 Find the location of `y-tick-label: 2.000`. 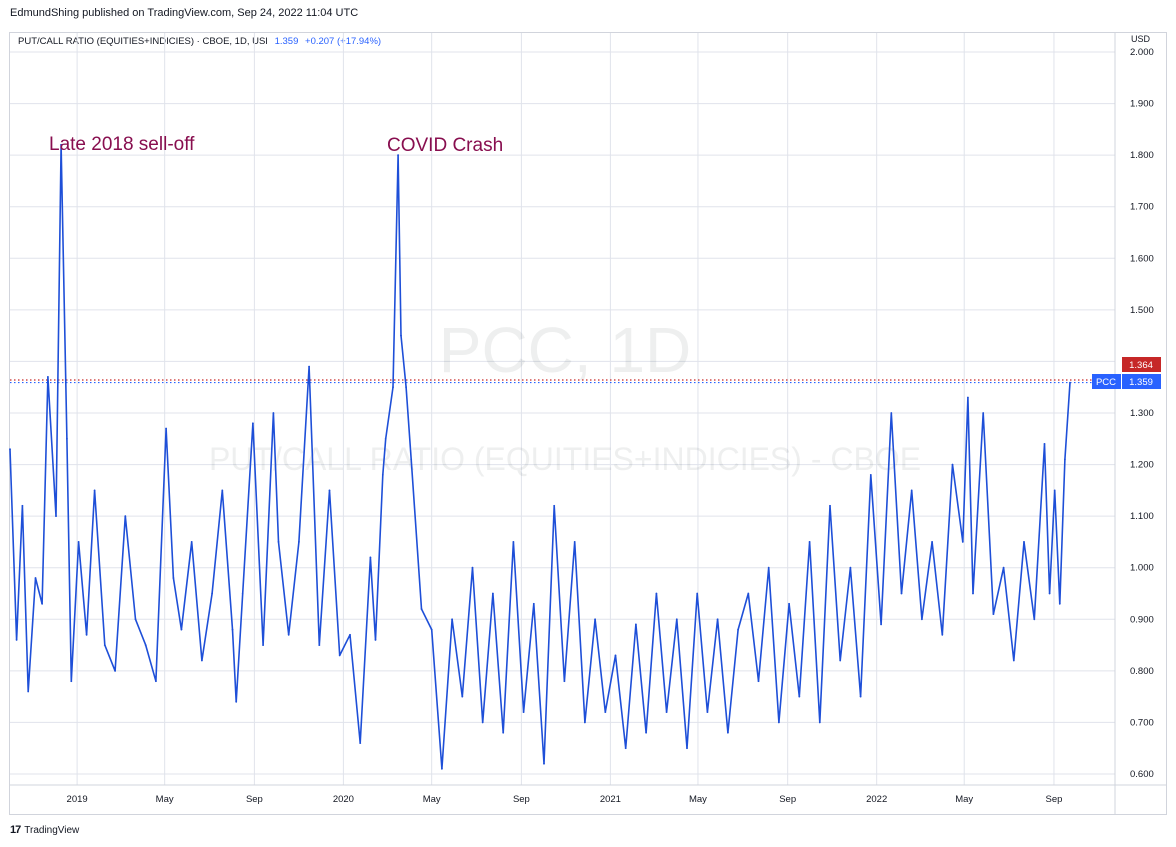

y-tick-label: 2.000 is located at coordinates (1142, 52).